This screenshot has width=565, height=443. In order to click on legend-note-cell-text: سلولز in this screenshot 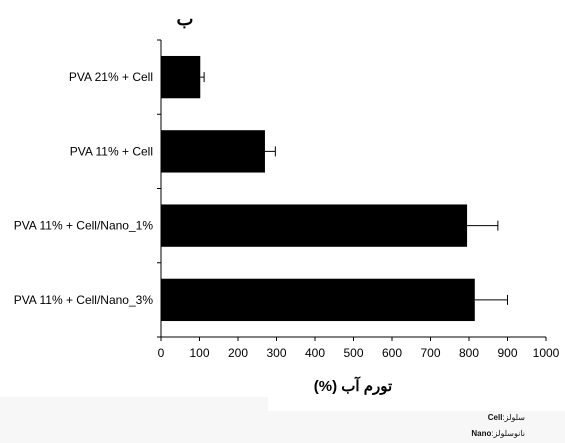, I will do `click(514, 417)`.